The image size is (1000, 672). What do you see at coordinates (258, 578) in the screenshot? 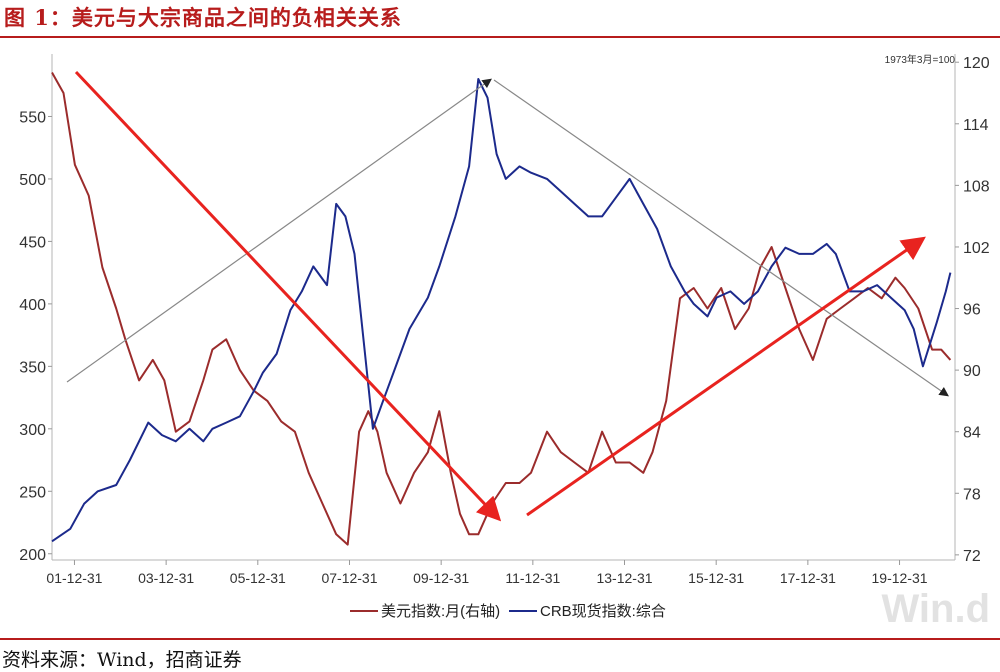
I see `x-tick-label: 05-12-31` at bounding box center [258, 578].